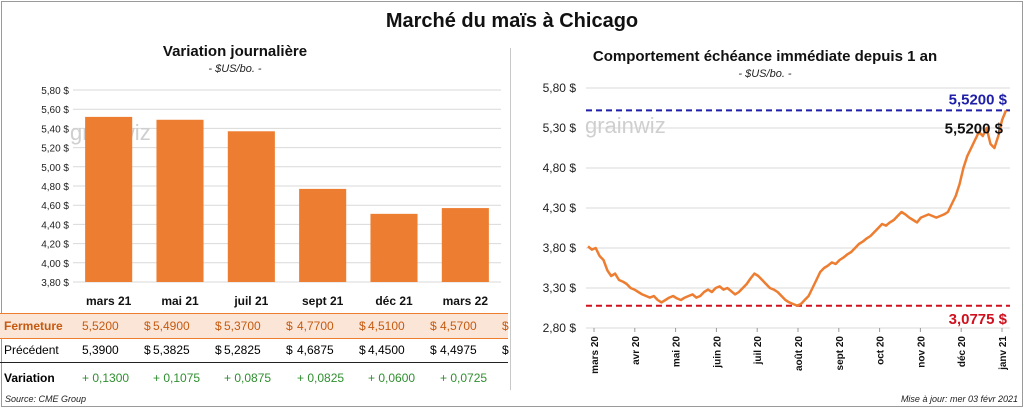 The height and width of the screenshot is (408, 1024). What do you see at coordinates (974, 128) in the screenshot?
I see `last-value-label: 5,5200 $` at bounding box center [974, 128].